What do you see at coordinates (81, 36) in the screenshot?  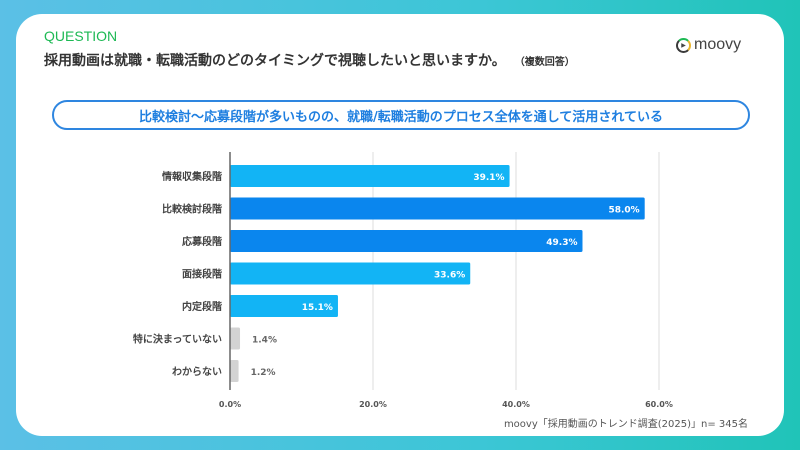 I see `question-label: QUESTION` at bounding box center [81, 36].